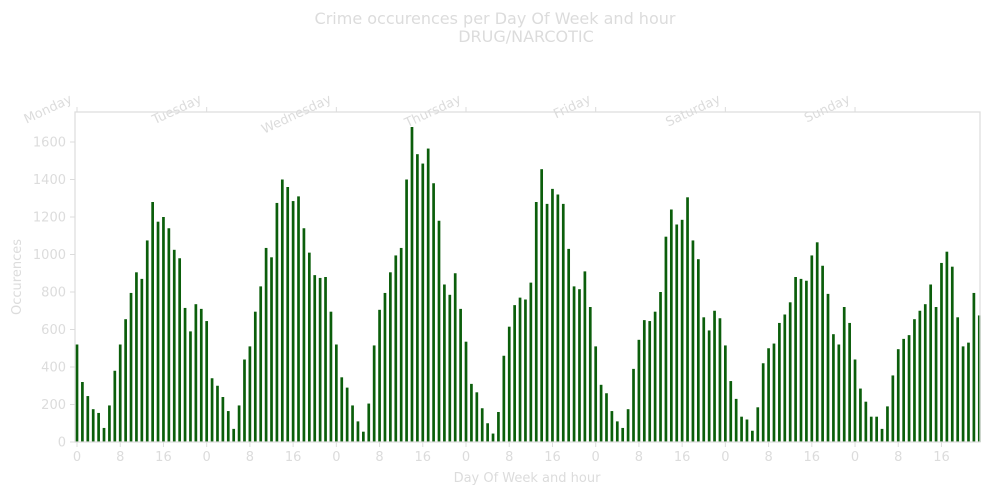 This screenshot has height=495, width=989. What do you see at coordinates (53, 368) in the screenshot?
I see `y-tick-label: 400` at bounding box center [53, 368].